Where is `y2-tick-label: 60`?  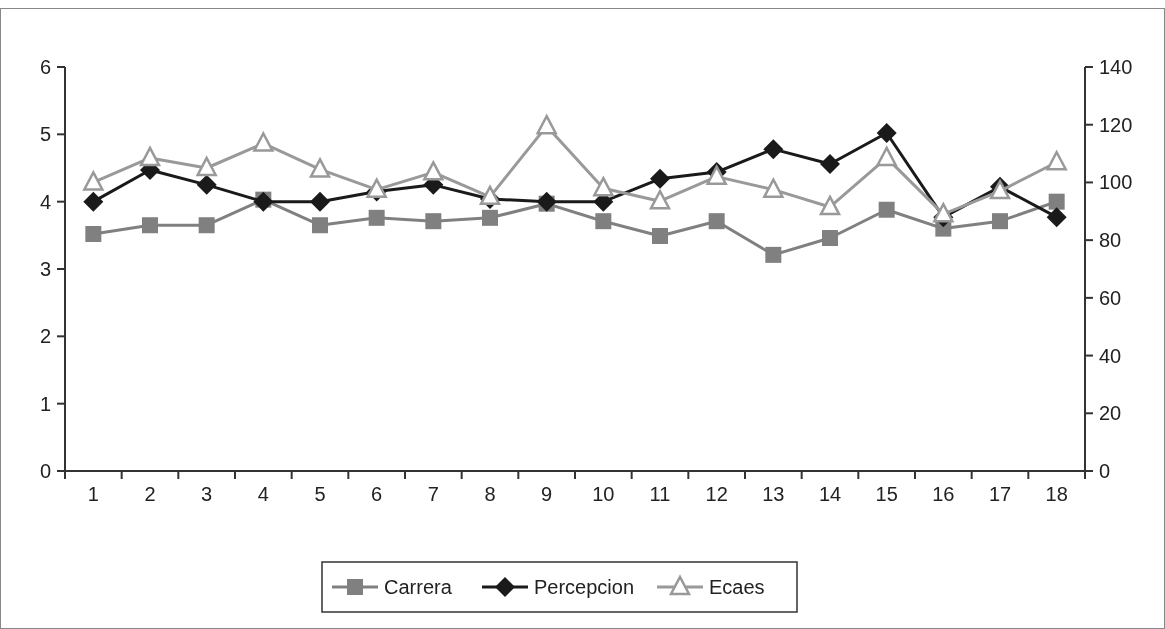
y2-tick-label: 60 is located at coordinates (1110, 297).